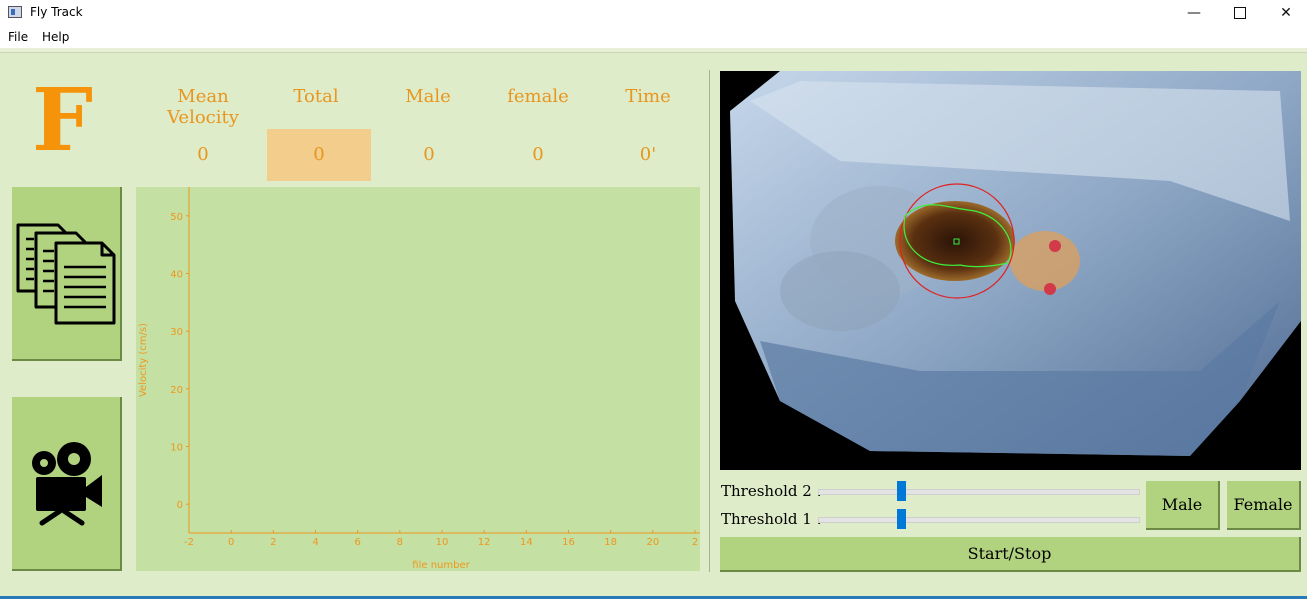 This screenshot has height=599, width=1307. I want to click on status-bar, so click(653, 597).